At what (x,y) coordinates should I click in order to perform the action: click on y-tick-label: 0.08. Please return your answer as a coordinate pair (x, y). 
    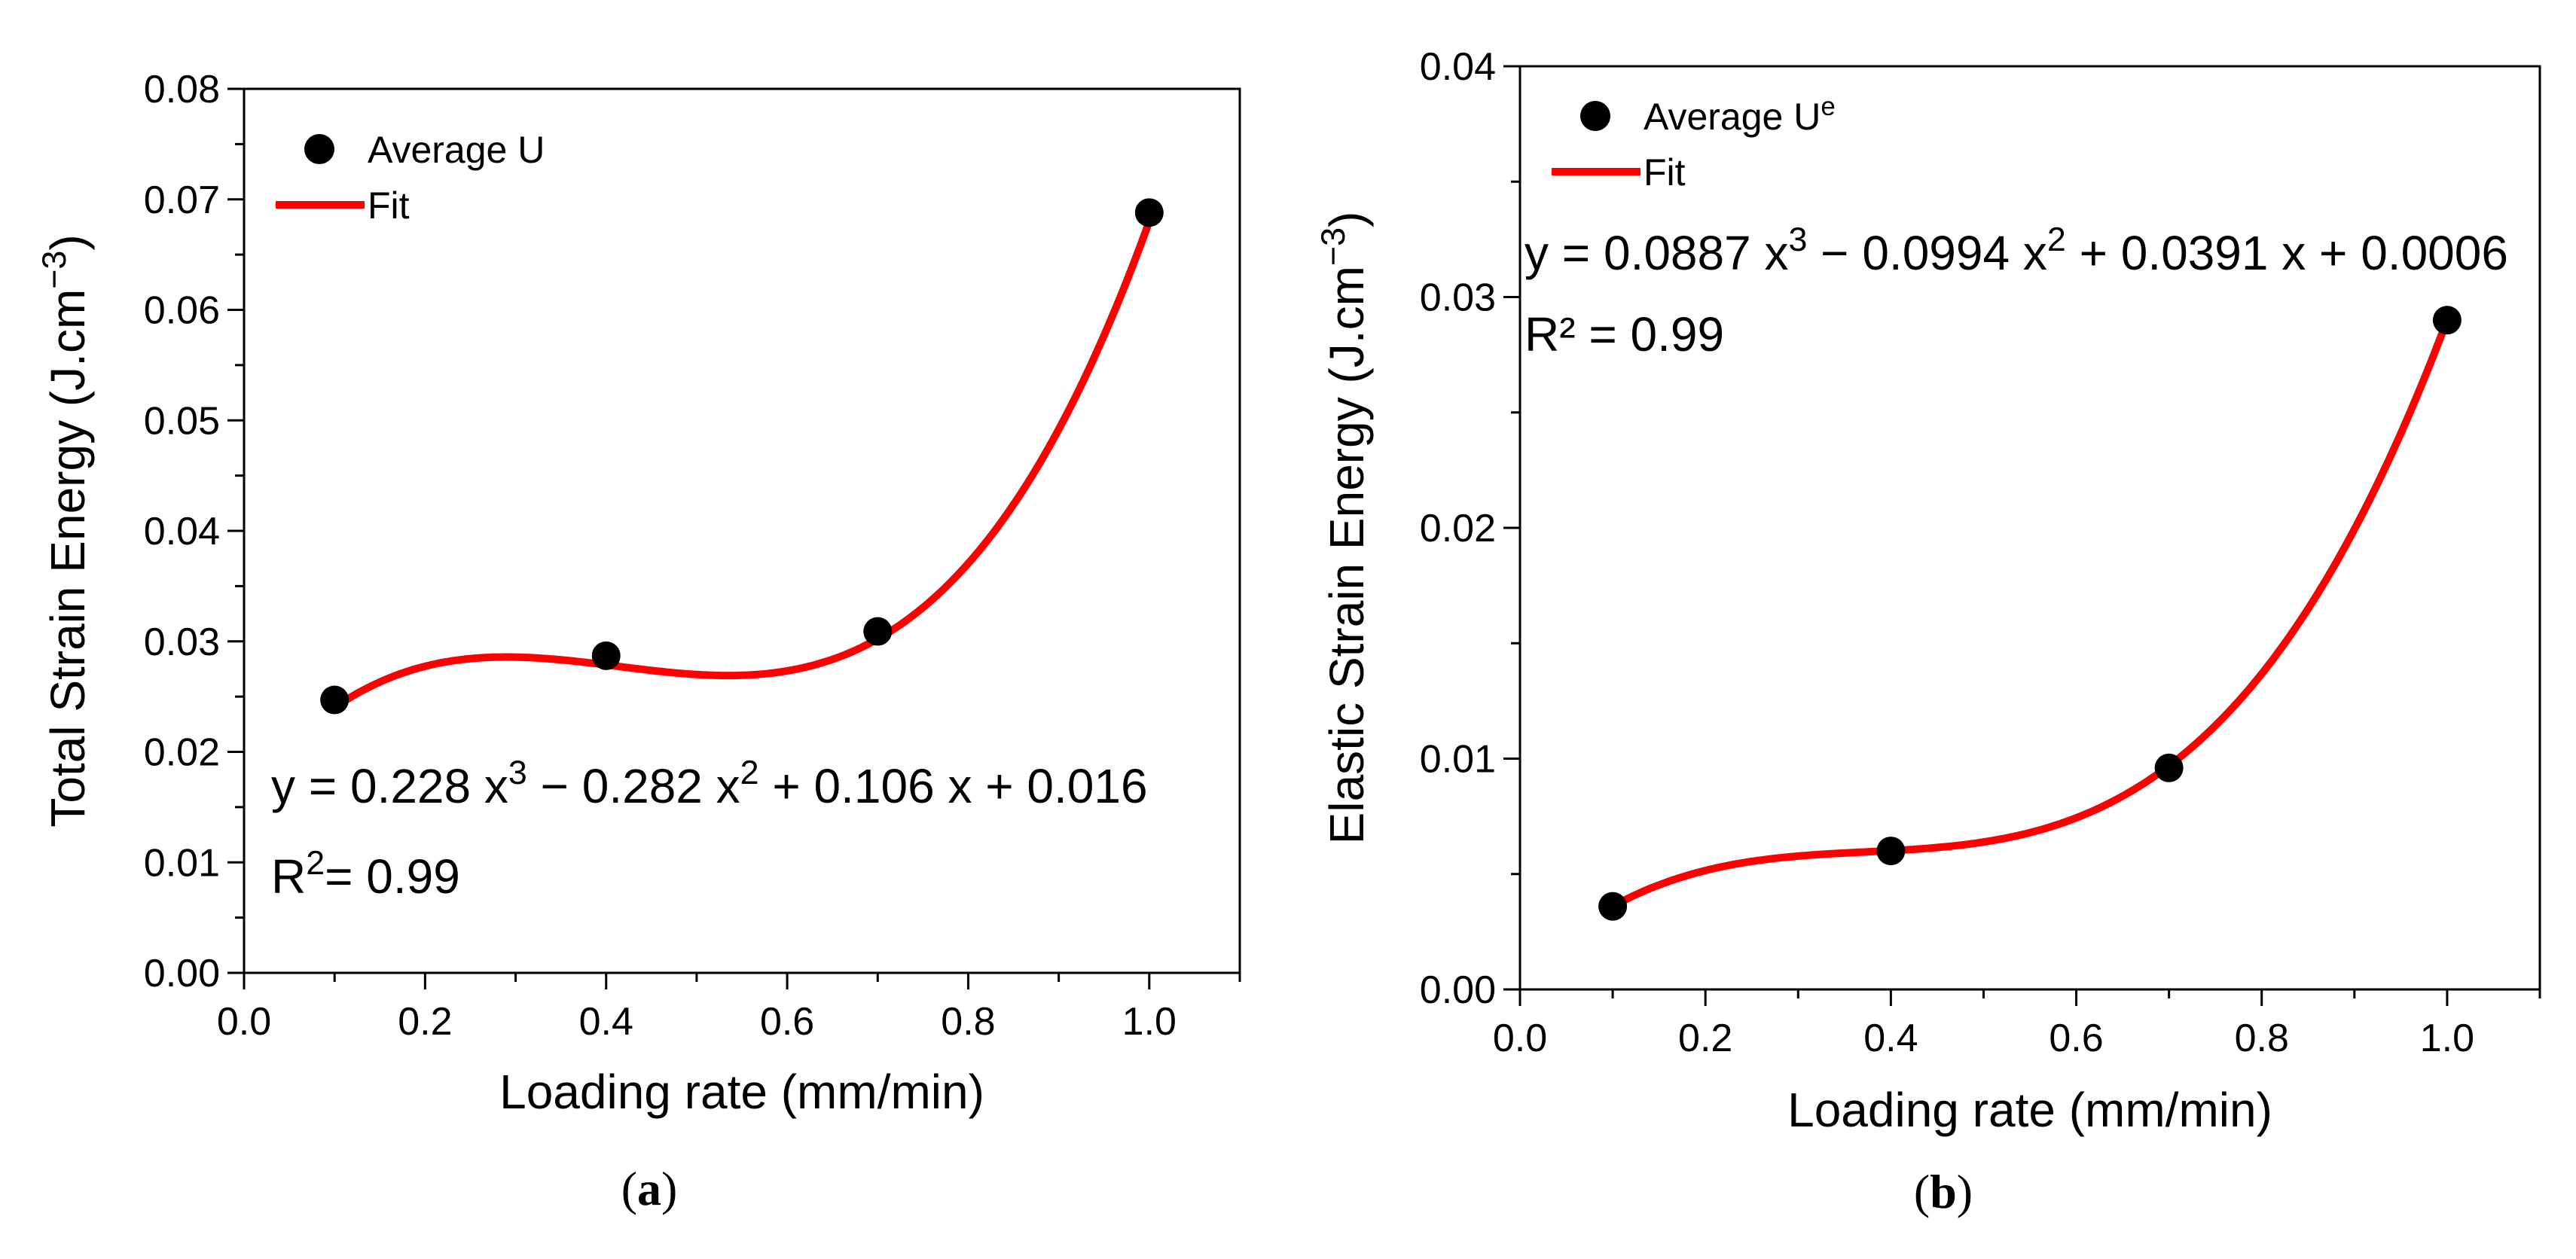
    Looking at the image, I should click on (182, 89).